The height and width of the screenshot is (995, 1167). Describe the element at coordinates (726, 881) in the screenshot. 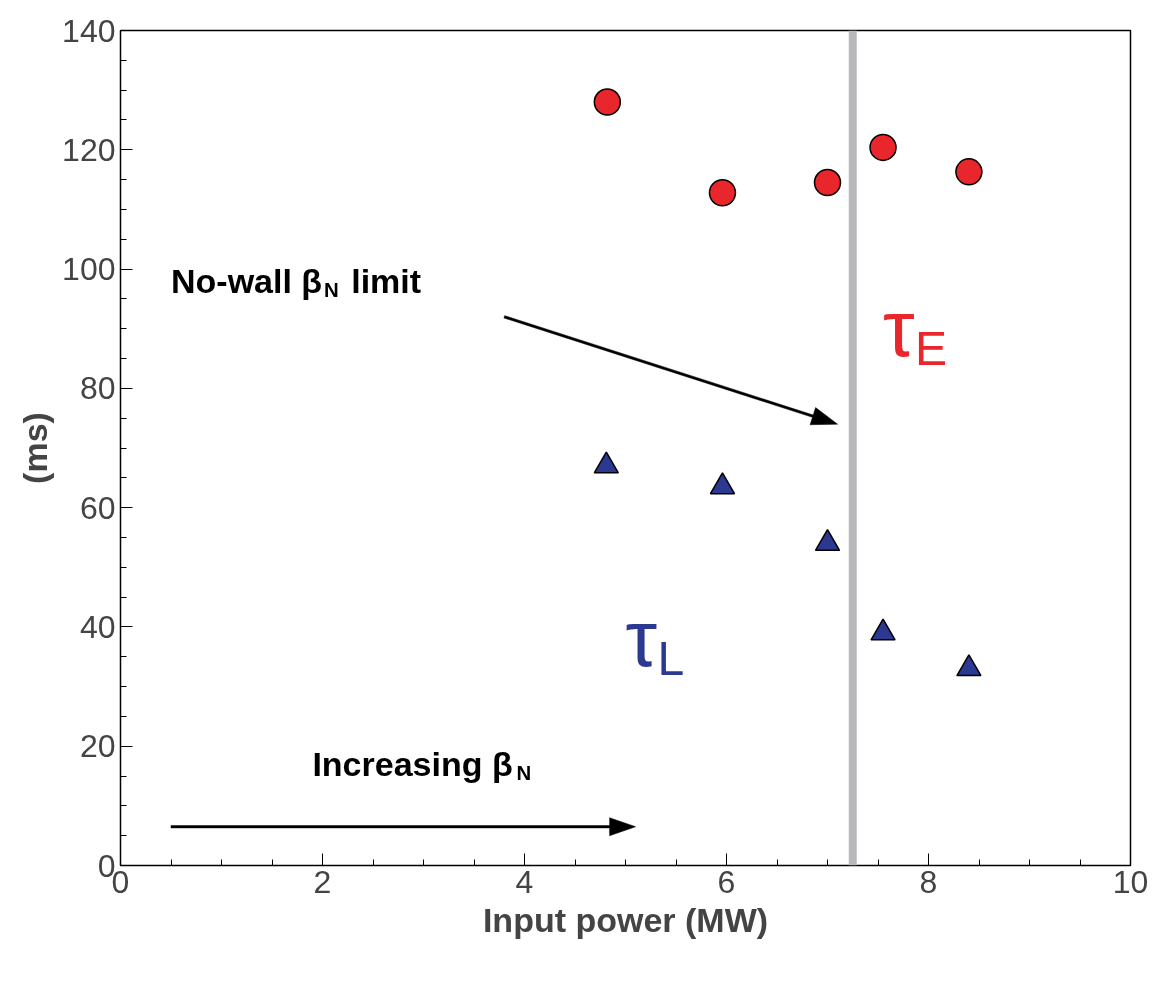

I see `x-tick-label: 6` at that location.